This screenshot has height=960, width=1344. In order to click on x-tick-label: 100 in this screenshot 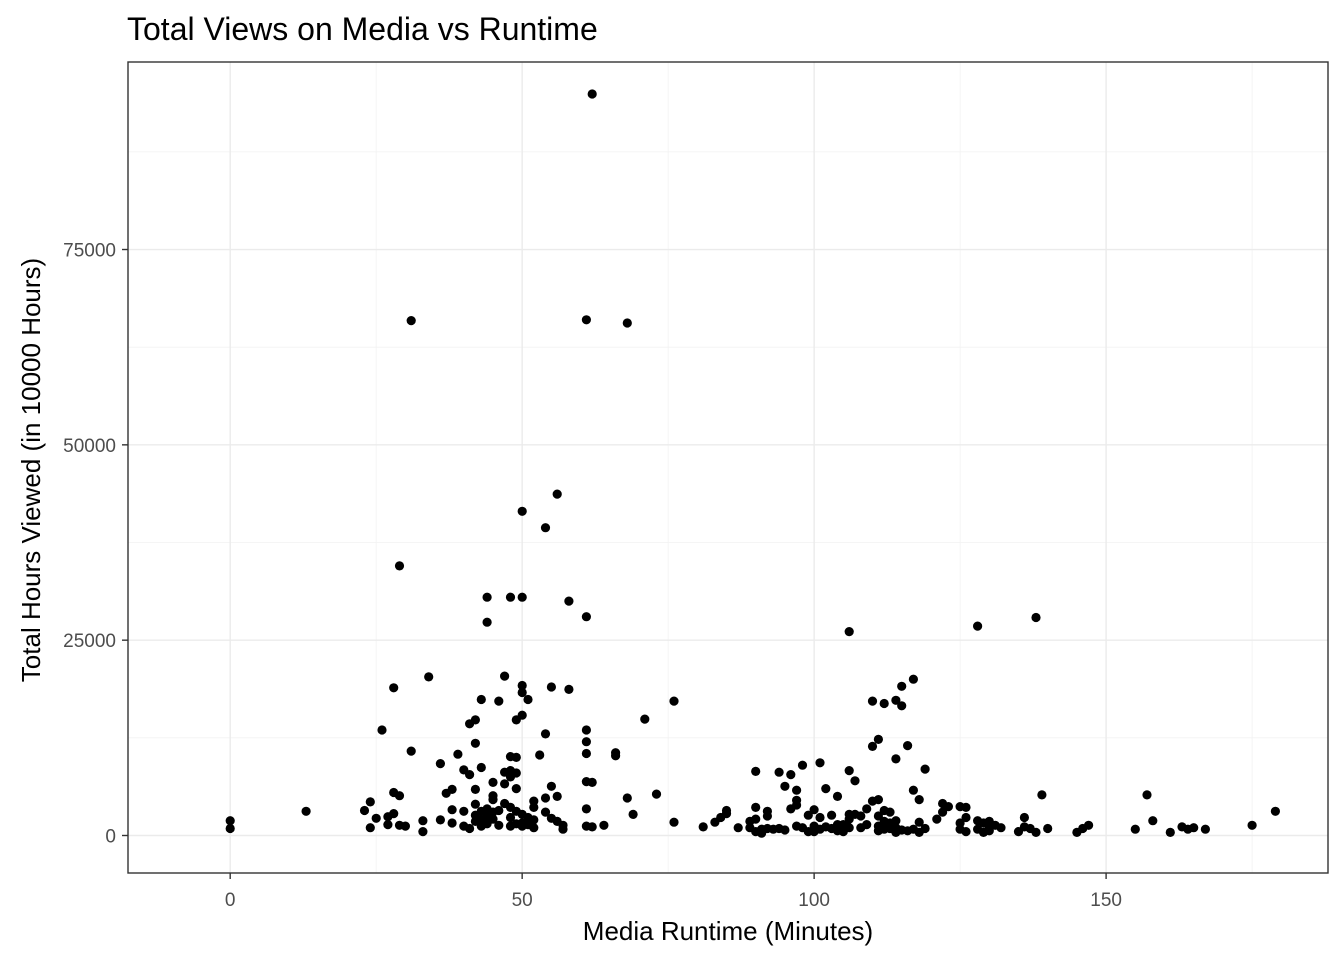, I will do `click(814, 900)`.